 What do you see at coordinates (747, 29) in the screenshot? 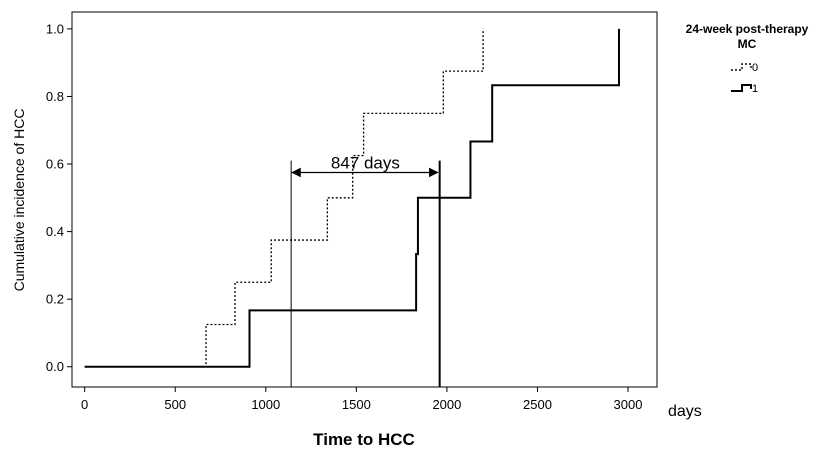
I see `legend-title-line1: 24-week post-therapy` at bounding box center [747, 29].